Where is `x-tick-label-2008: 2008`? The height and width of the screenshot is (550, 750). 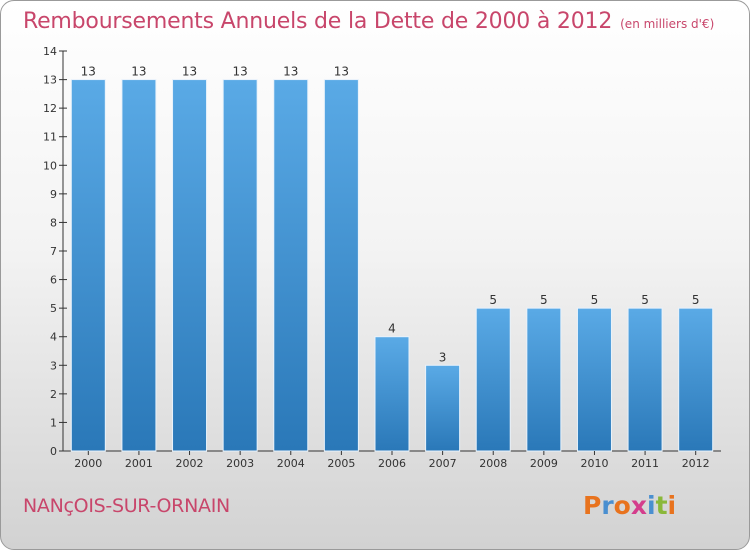
x-tick-label-2008: 2008 is located at coordinates (493, 463).